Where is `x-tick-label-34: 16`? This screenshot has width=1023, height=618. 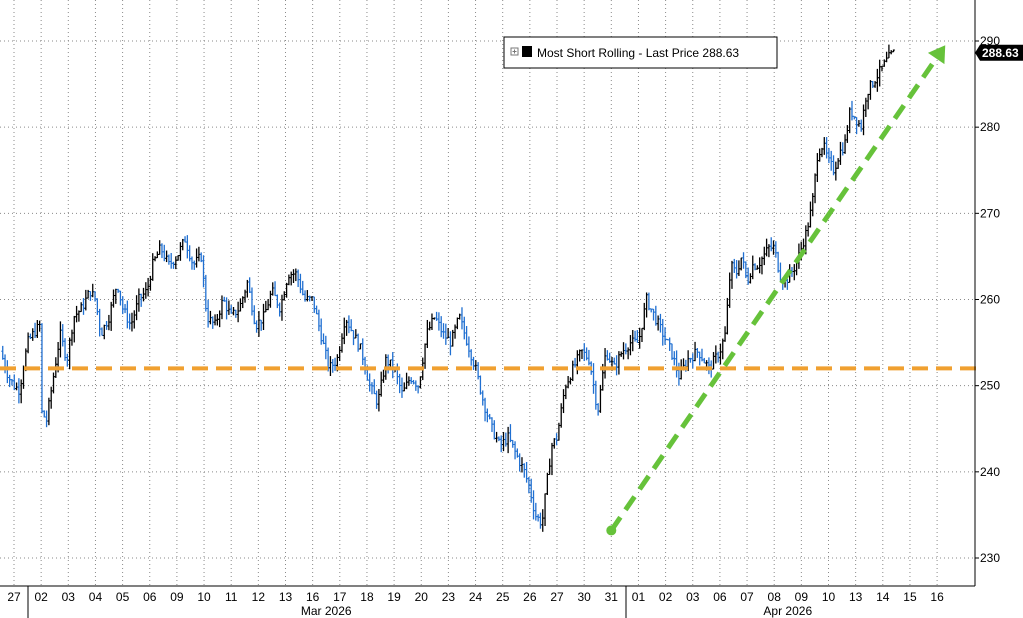 x-tick-label-34: 16 is located at coordinates (937, 597).